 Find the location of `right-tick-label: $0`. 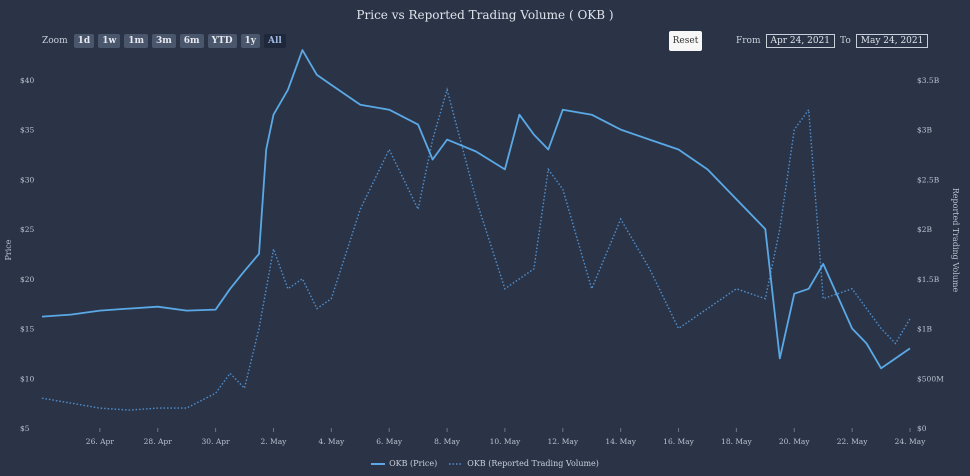

right-tick-label: $0 is located at coordinates (922, 428).